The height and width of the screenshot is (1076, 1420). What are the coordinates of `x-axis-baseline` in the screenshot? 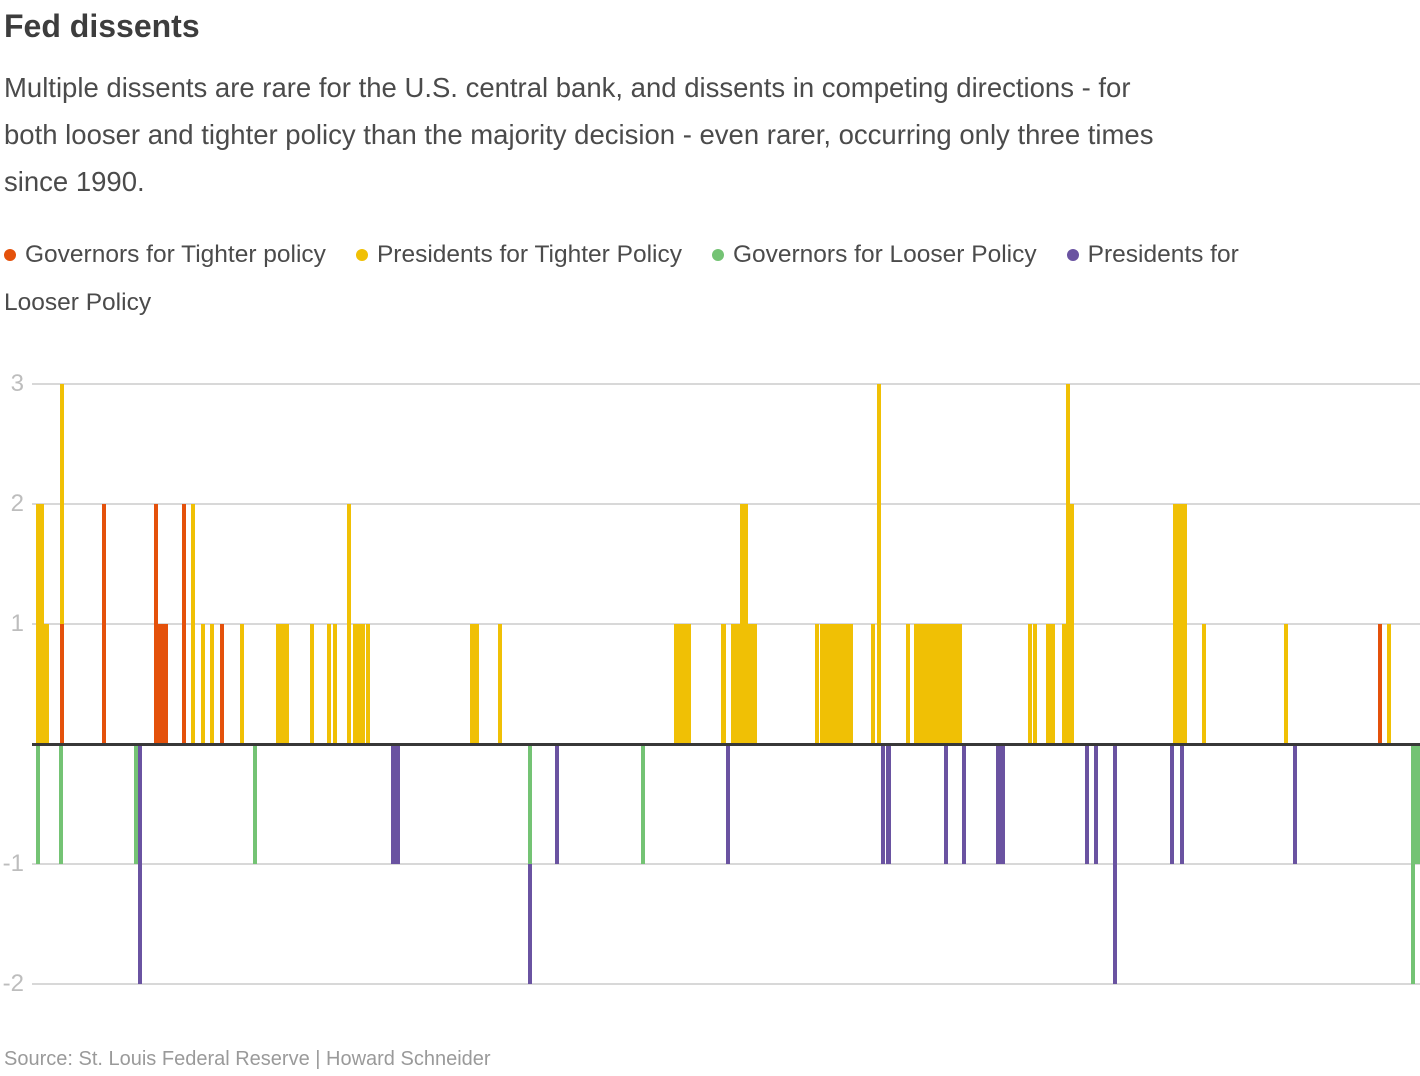 It's located at (726, 744).